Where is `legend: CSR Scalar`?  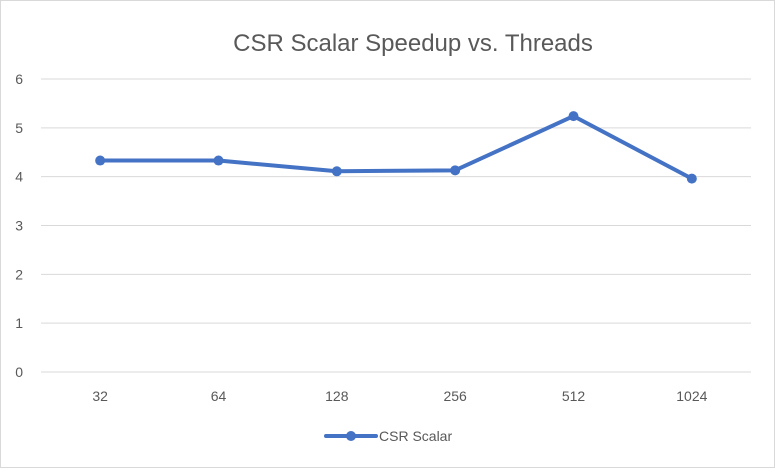
legend: CSR Scalar is located at coordinates (388, 436).